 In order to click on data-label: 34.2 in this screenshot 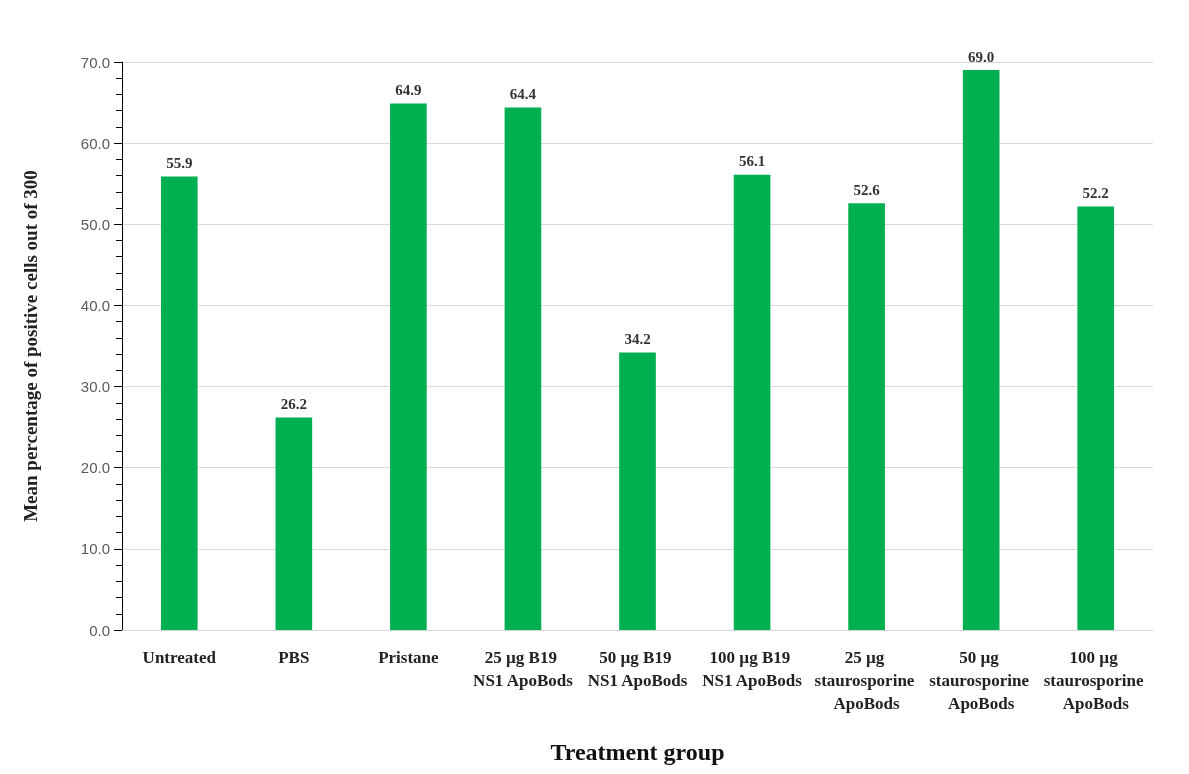, I will do `click(637, 338)`.